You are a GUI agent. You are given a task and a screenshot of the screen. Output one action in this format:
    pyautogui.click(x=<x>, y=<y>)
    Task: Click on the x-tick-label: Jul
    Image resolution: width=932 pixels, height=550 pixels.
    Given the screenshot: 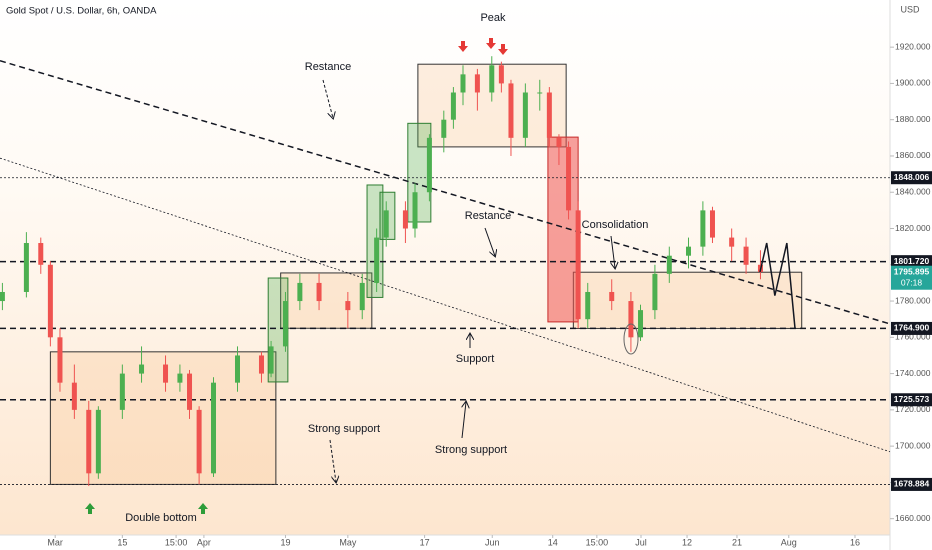 What is the action you would take?
    pyautogui.click(x=641, y=542)
    